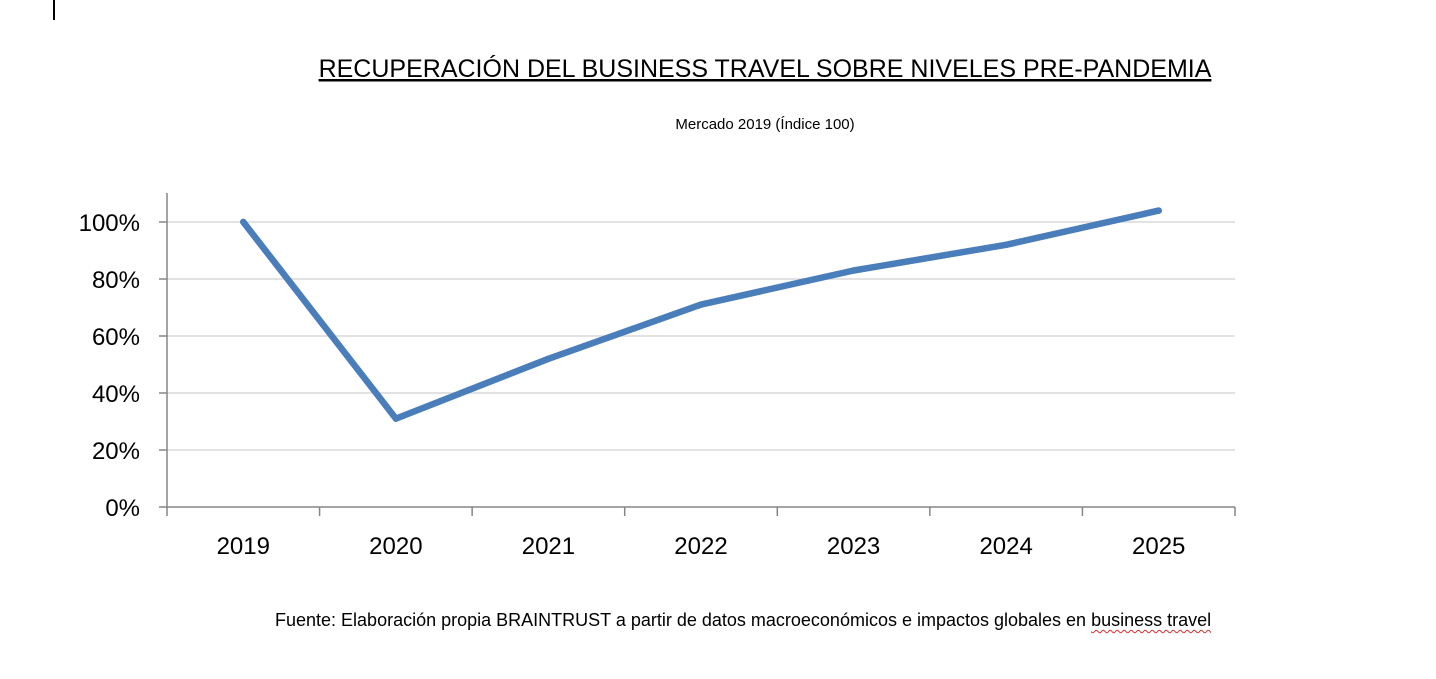 This screenshot has width=1436, height=679. I want to click on y-tick-label: 100%, so click(109, 223).